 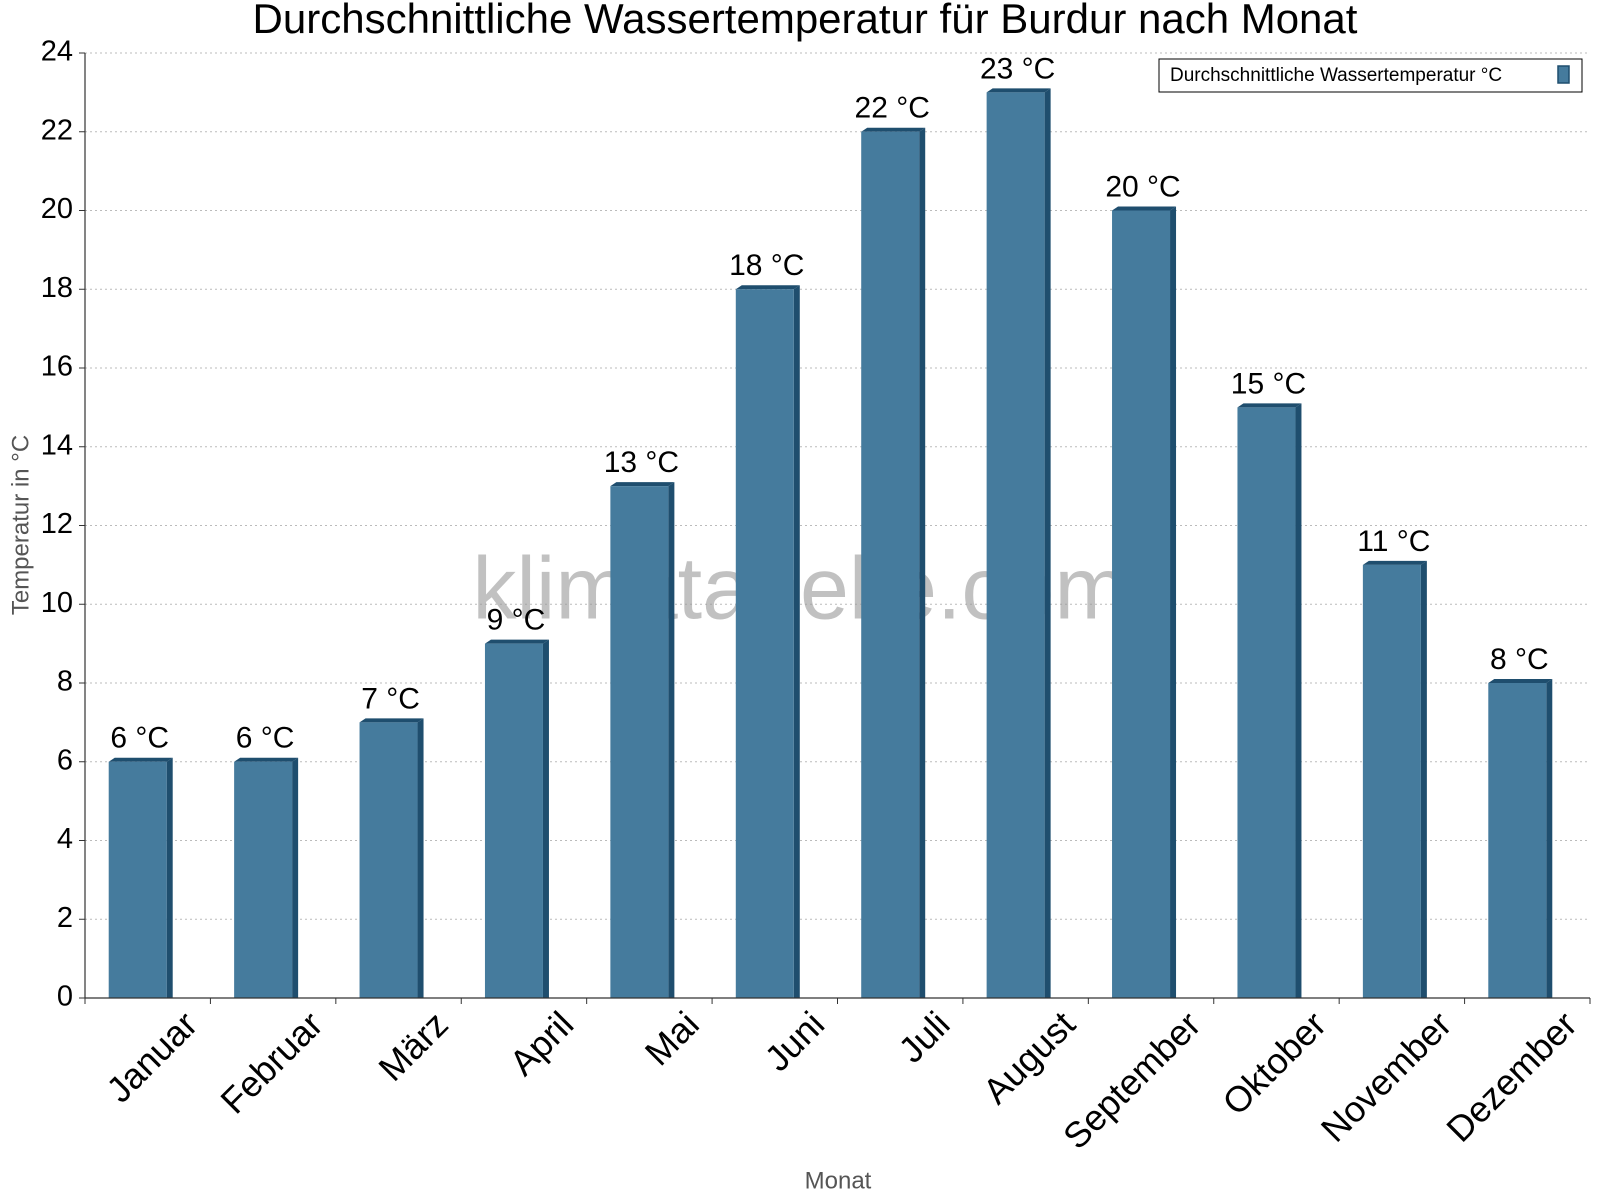 I want to click on y-tick-label: 20, so click(x=57, y=209).